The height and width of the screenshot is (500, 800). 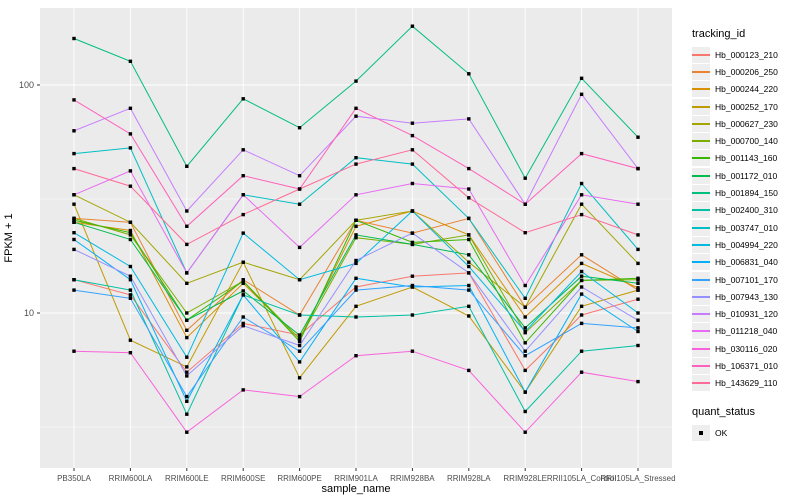 What do you see at coordinates (356, 478) in the screenshot?
I see `x-tick-label: RRIM901LA` at bounding box center [356, 478].